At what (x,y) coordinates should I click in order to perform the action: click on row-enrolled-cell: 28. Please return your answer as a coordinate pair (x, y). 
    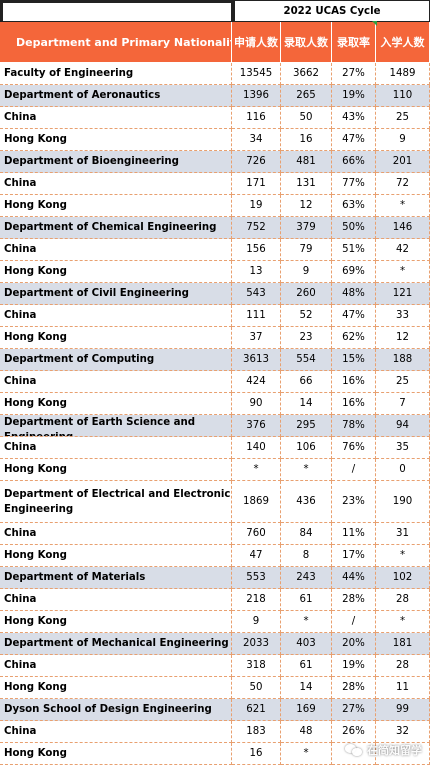
    Looking at the image, I should click on (403, 666).